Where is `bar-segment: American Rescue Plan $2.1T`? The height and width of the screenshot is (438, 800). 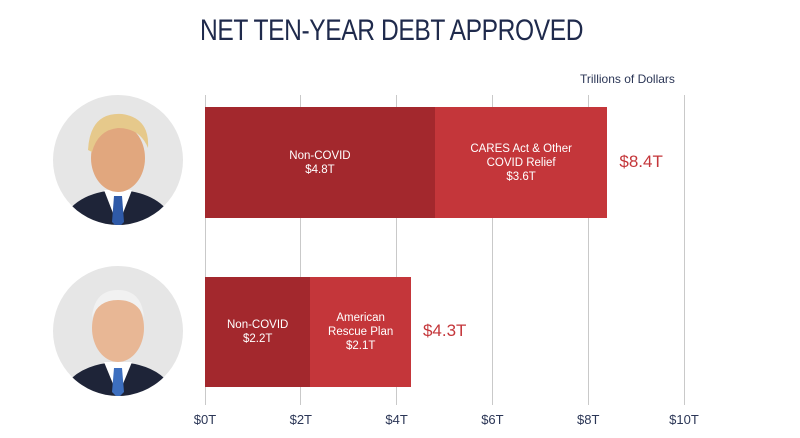 bar-segment: American Rescue Plan $2.1T is located at coordinates (360, 332).